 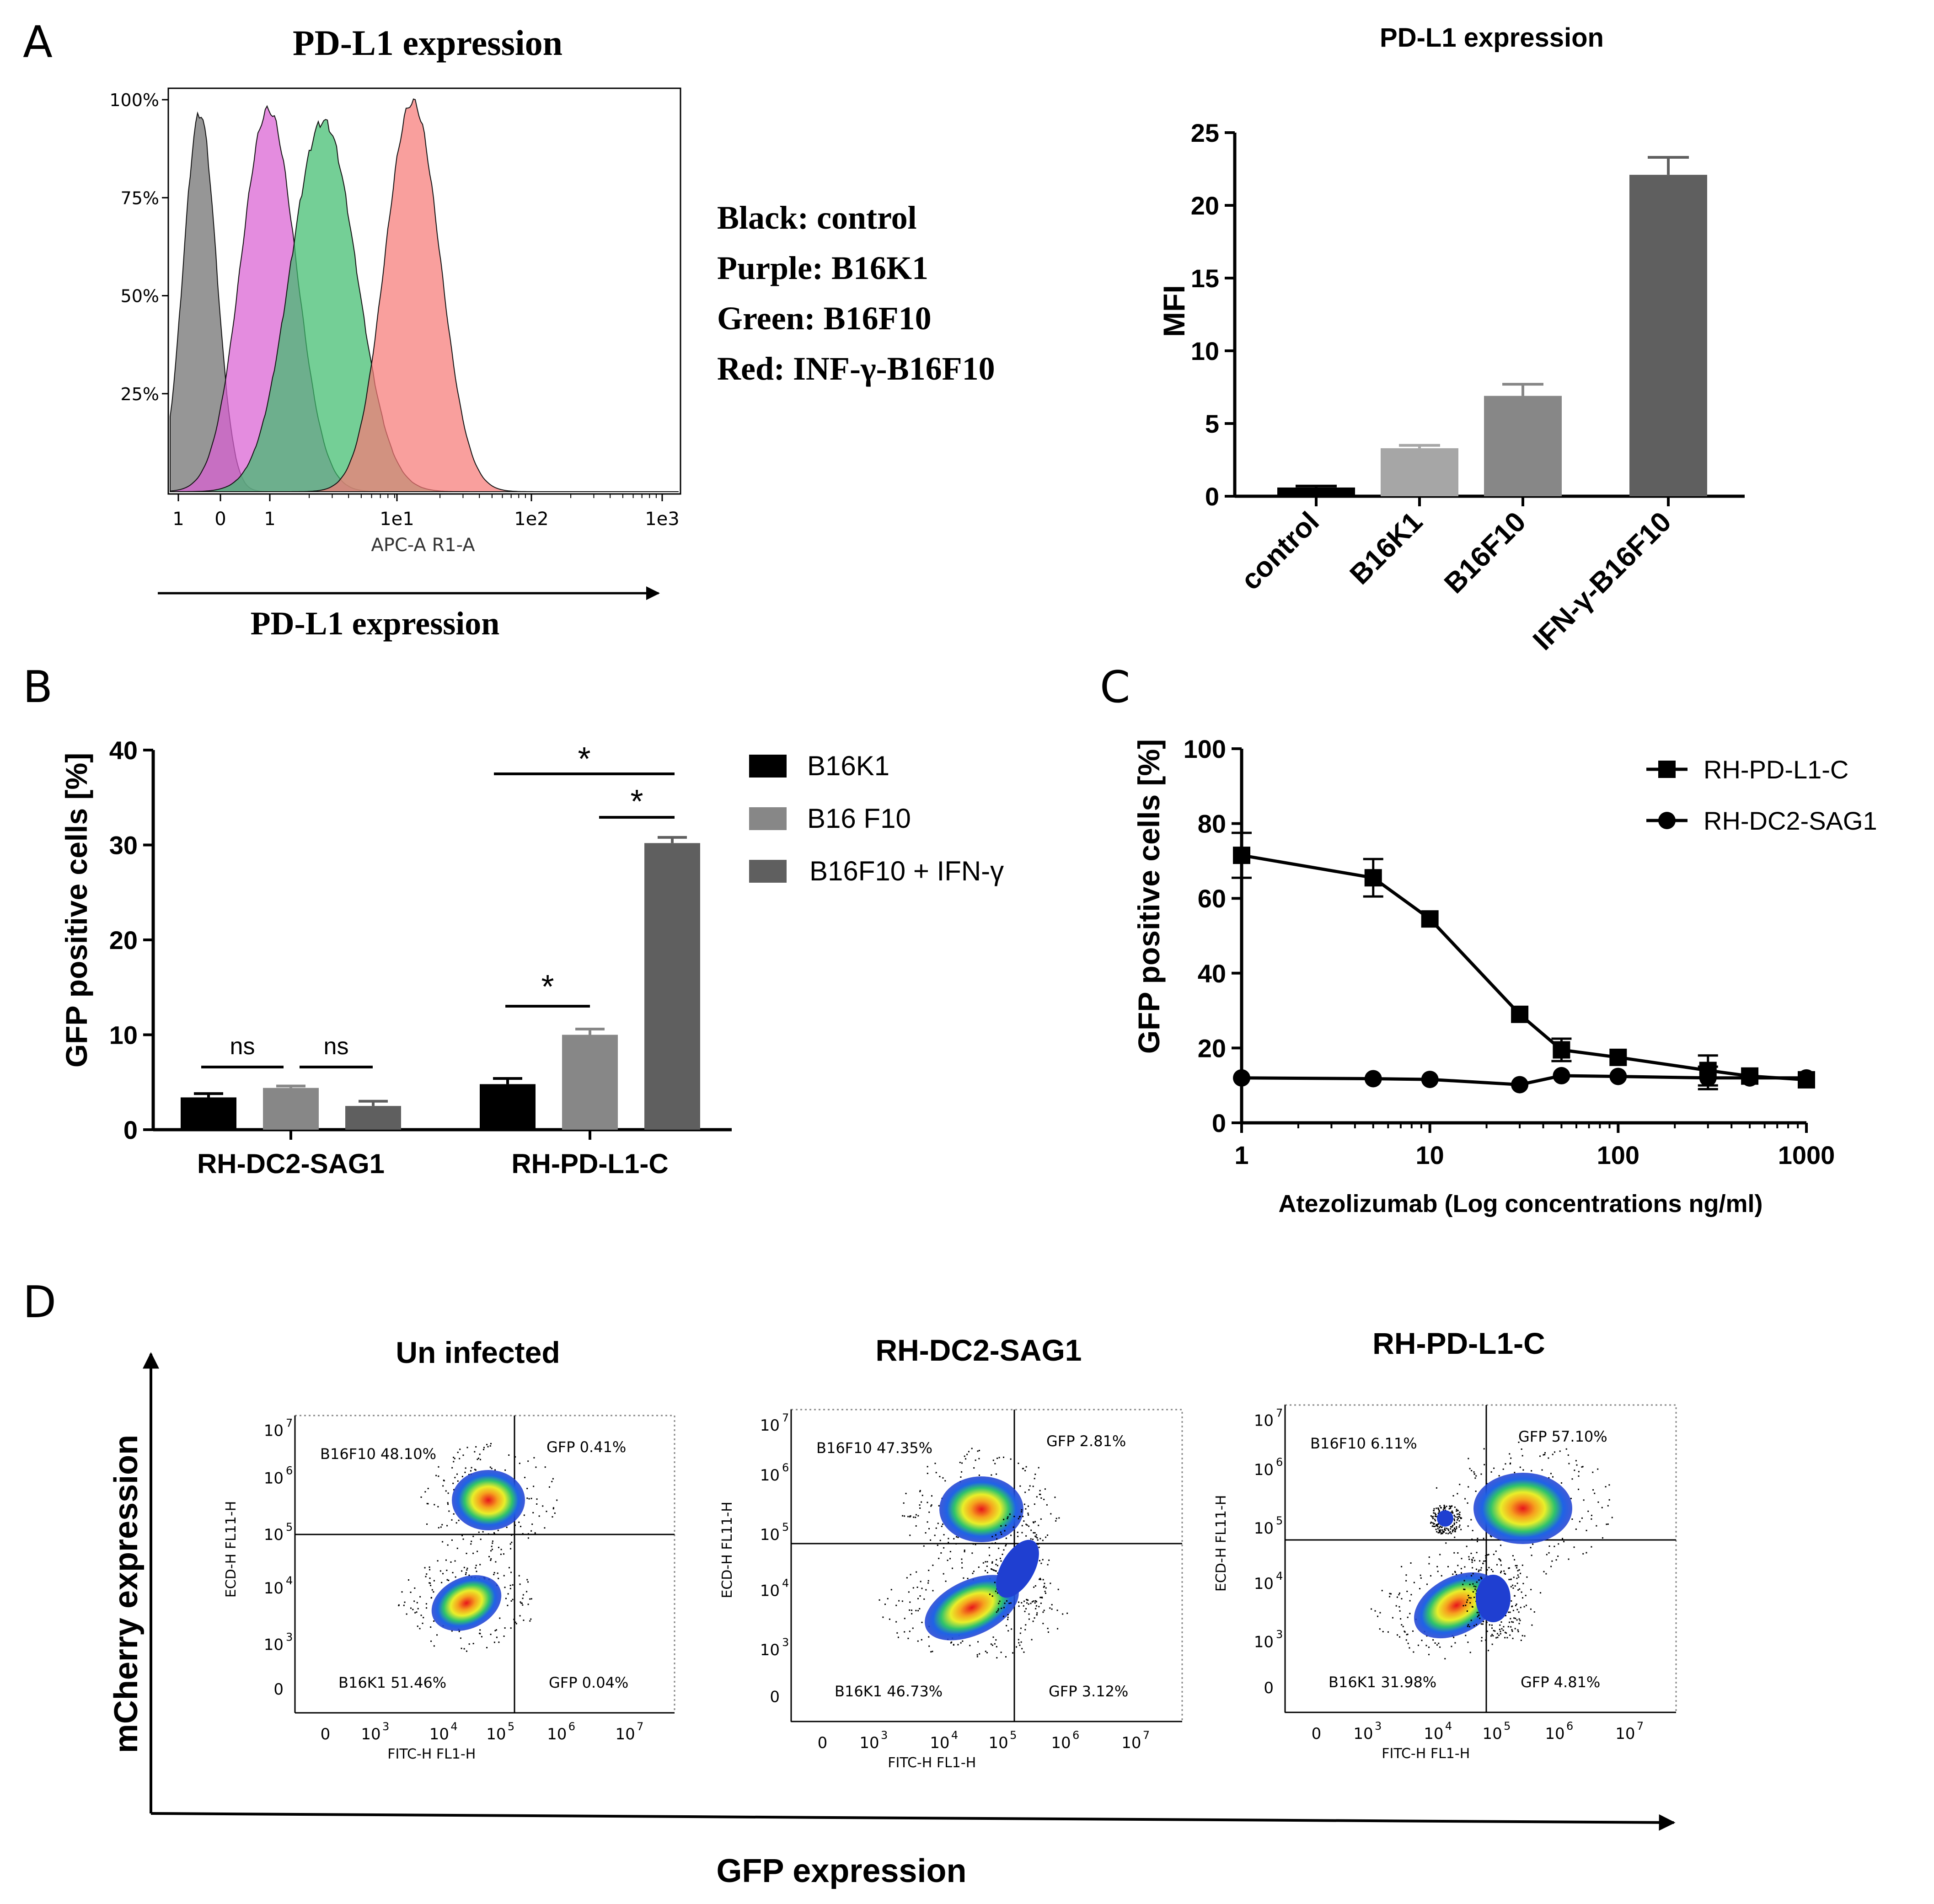 I want to click on b-significance-label: ns, so click(x=336, y=1046).